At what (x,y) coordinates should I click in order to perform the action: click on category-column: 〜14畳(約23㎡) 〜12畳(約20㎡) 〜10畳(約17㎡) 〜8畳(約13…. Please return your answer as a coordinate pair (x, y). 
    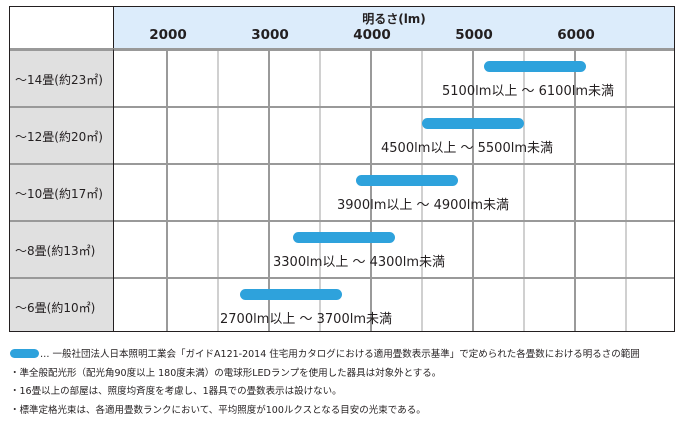
    Looking at the image, I should click on (61, 189).